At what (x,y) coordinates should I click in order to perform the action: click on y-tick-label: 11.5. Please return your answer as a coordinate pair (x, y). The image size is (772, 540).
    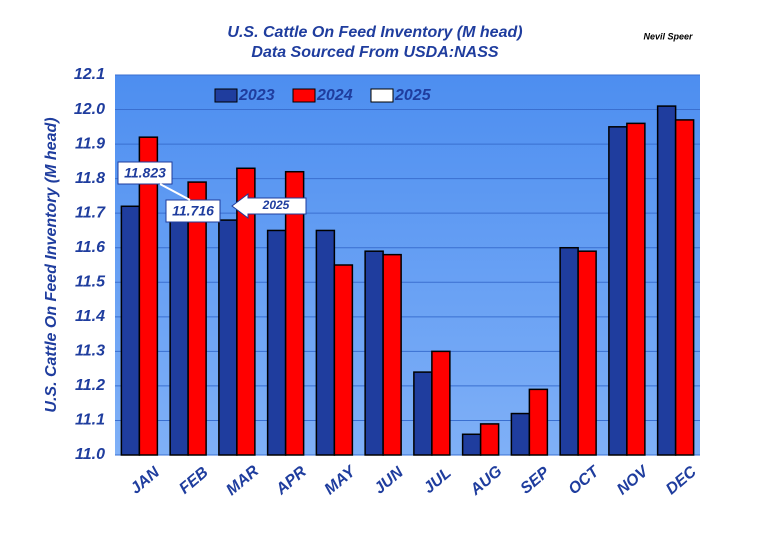
    Looking at the image, I should click on (90, 281).